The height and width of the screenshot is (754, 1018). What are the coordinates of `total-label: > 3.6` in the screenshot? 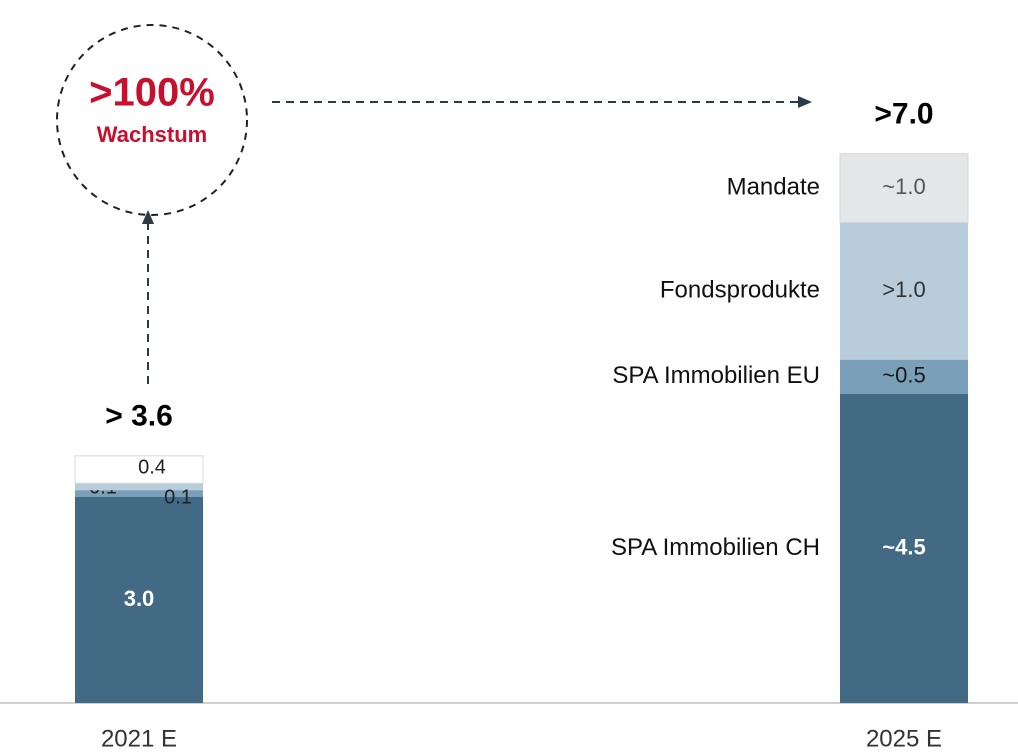 It's located at (139, 416).